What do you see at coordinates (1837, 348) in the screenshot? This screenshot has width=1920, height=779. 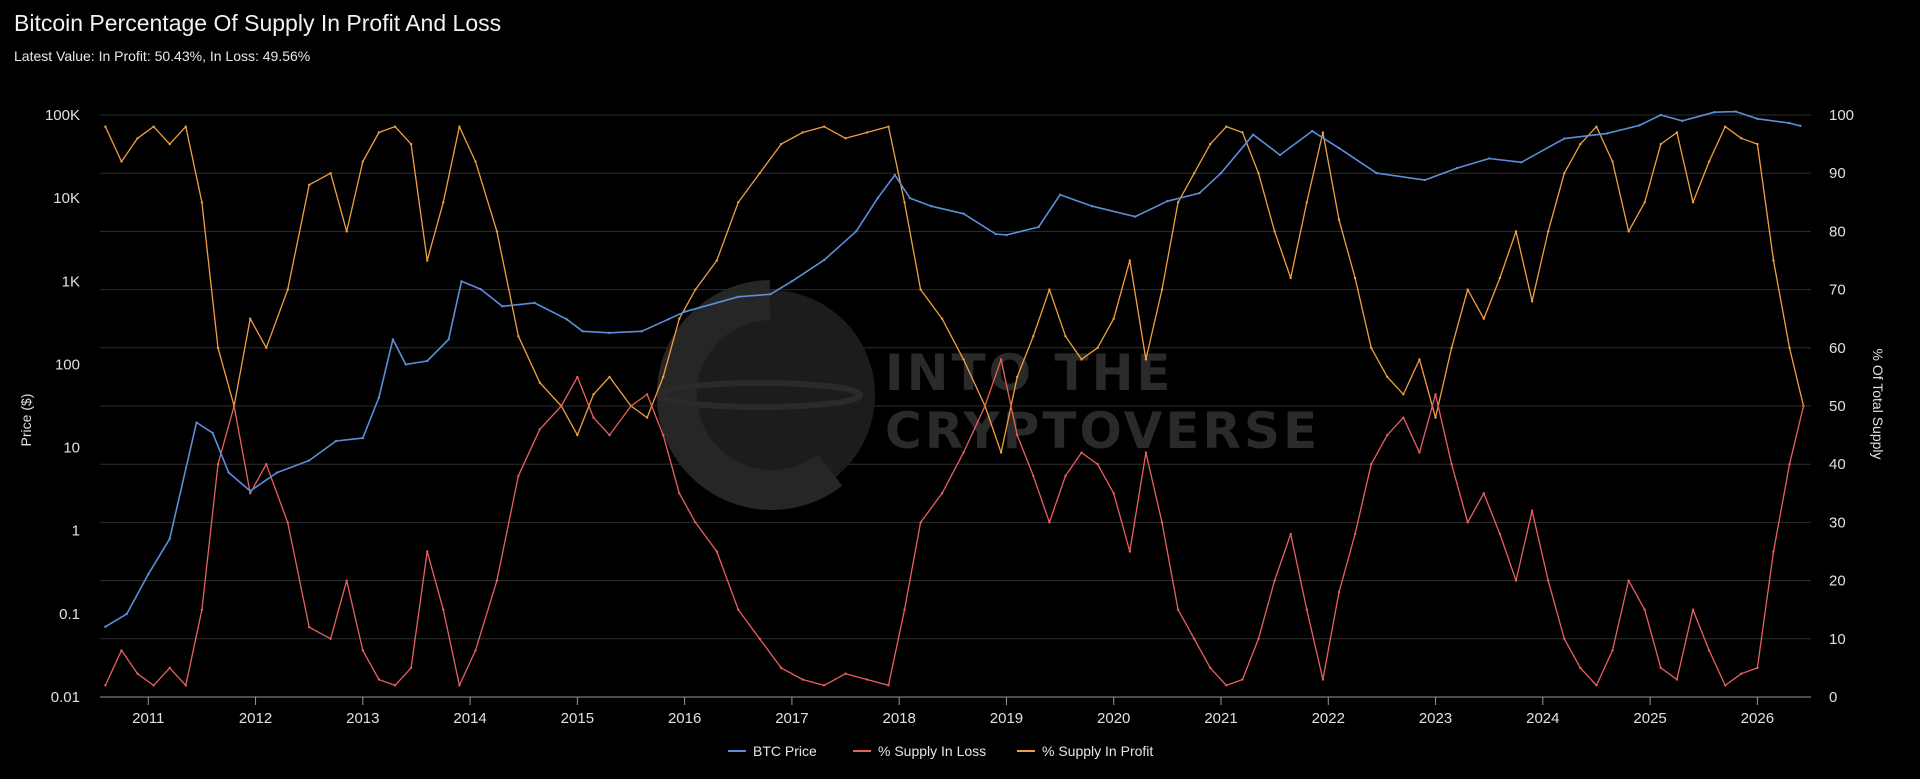 I see `y-right-tick-label: 60` at bounding box center [1837, 348].